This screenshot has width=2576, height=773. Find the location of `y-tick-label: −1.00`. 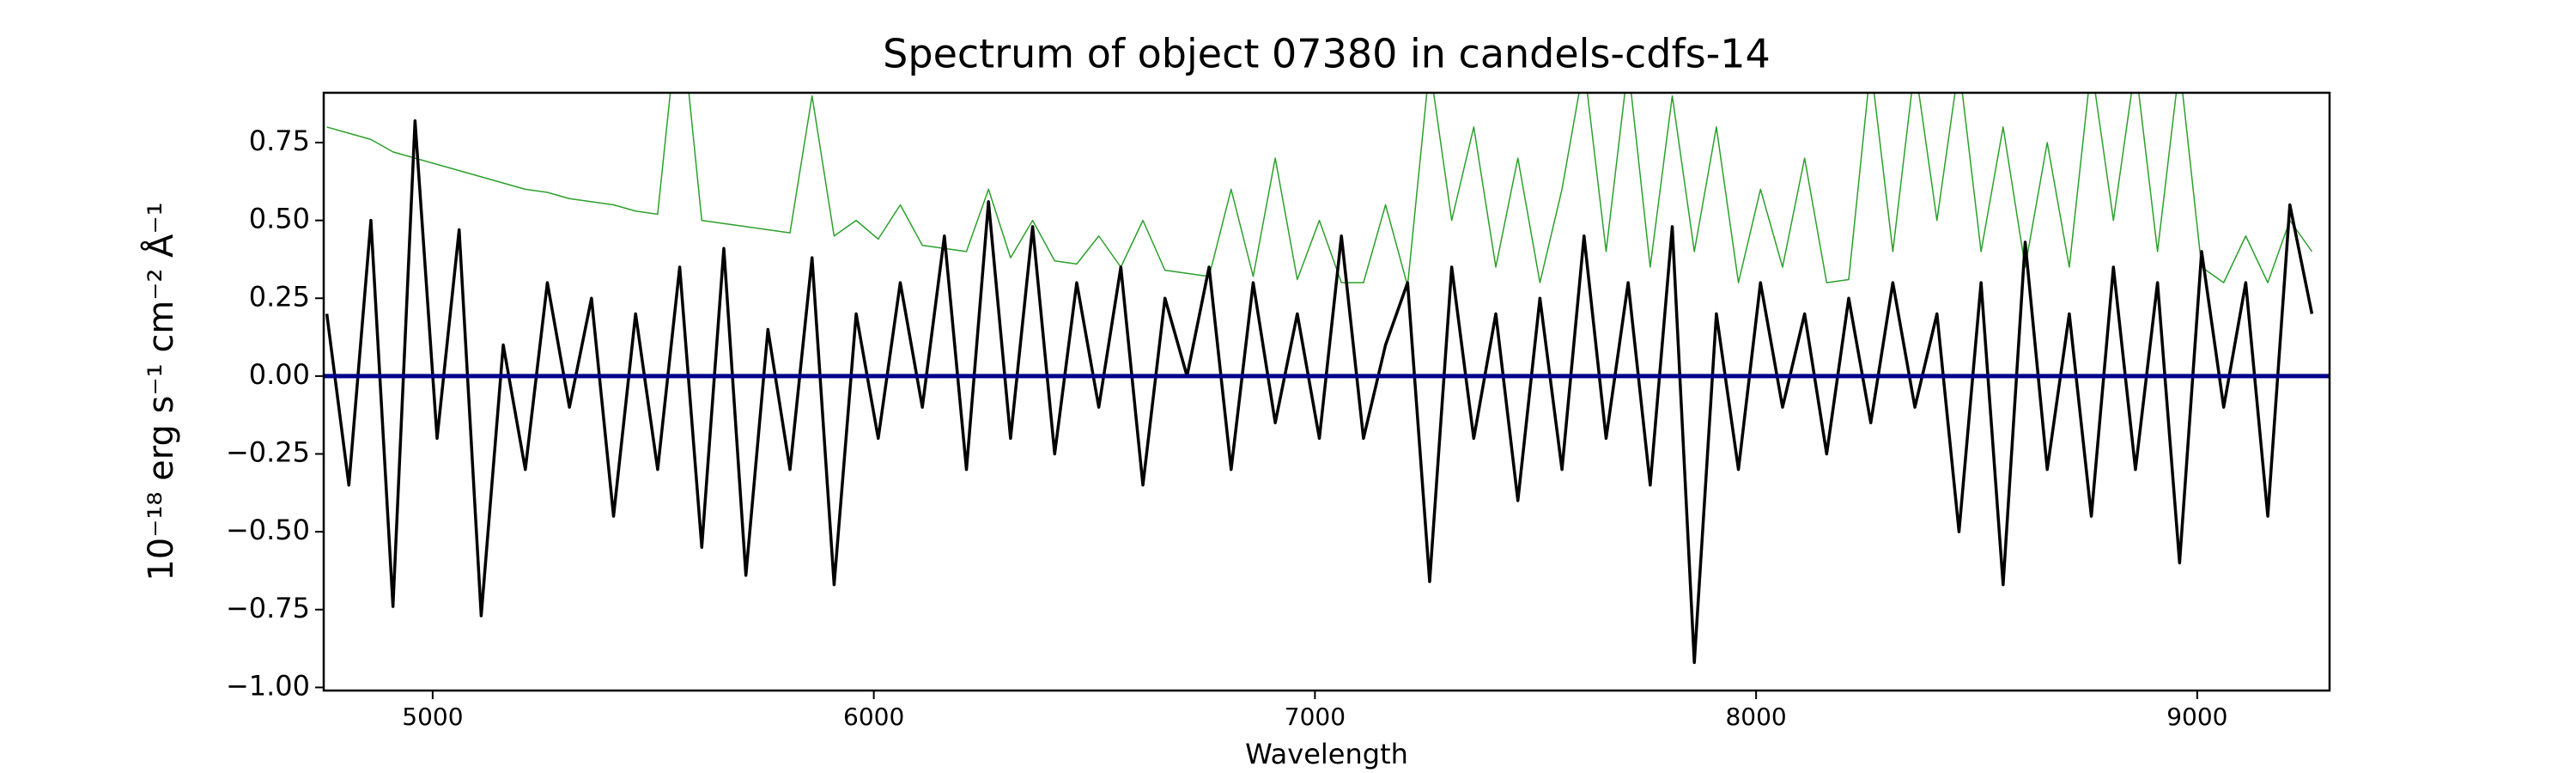

y-tick-label: −1.00 is located at coordinates (268, 685).